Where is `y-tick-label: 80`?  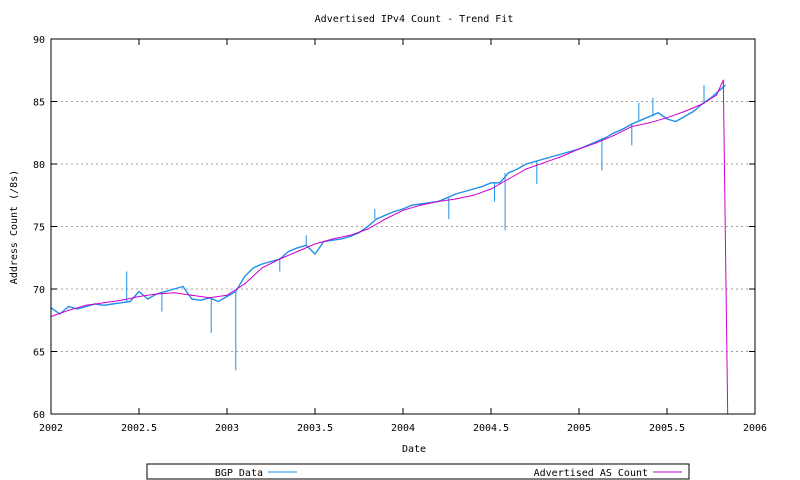
y-tick-label: 80 is located at coordinates (39, 165).